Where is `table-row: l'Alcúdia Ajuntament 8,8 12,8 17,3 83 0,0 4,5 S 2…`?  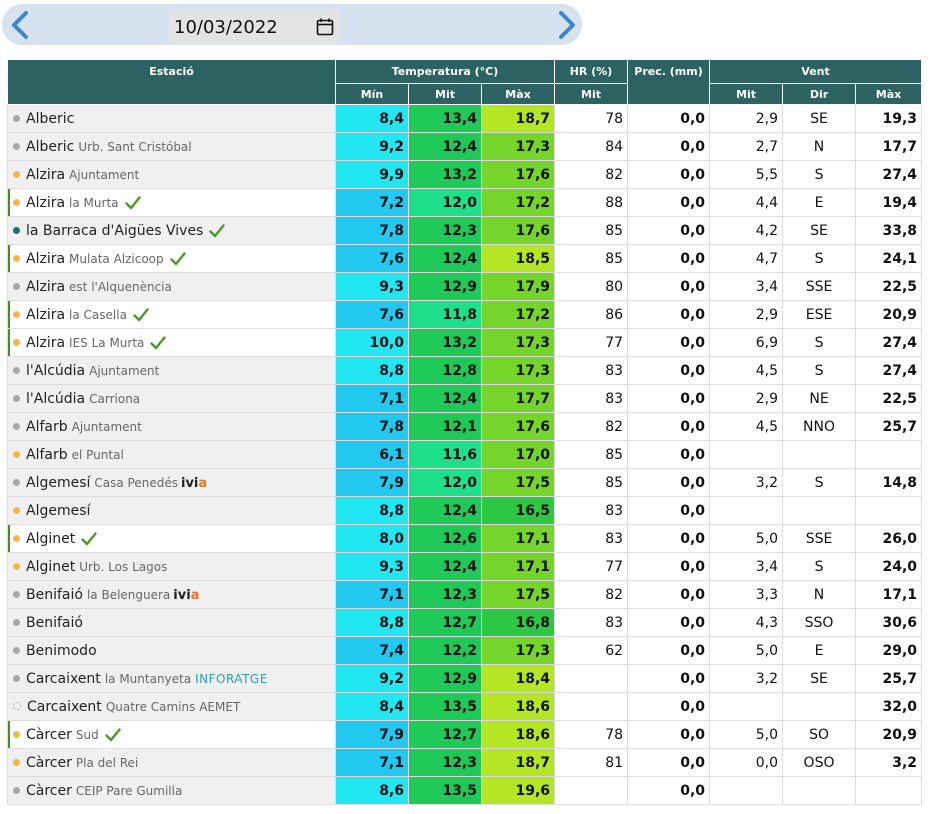
table-row: l'Alcúdia Ajuntament 8,8 12,8 17,3 83 0,0 4,5 S 2… is located at coordinates (465, 370).